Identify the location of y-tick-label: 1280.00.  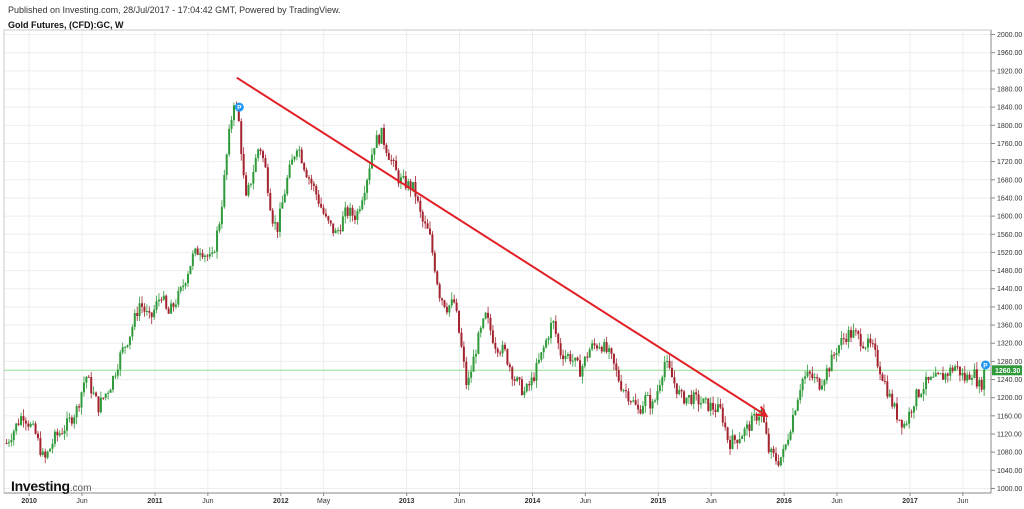
(1009, 362).